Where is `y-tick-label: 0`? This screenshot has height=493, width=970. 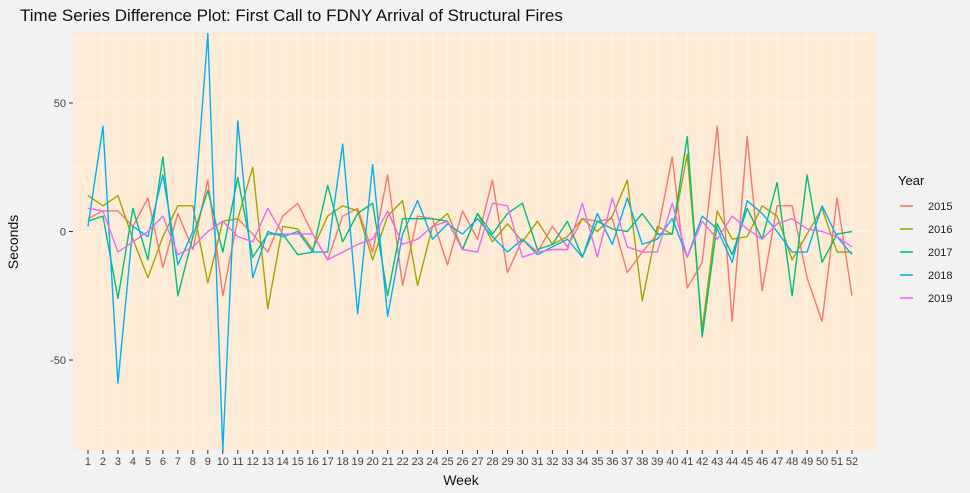 y-tick-label: 0 is located at coordinates (63, 233).